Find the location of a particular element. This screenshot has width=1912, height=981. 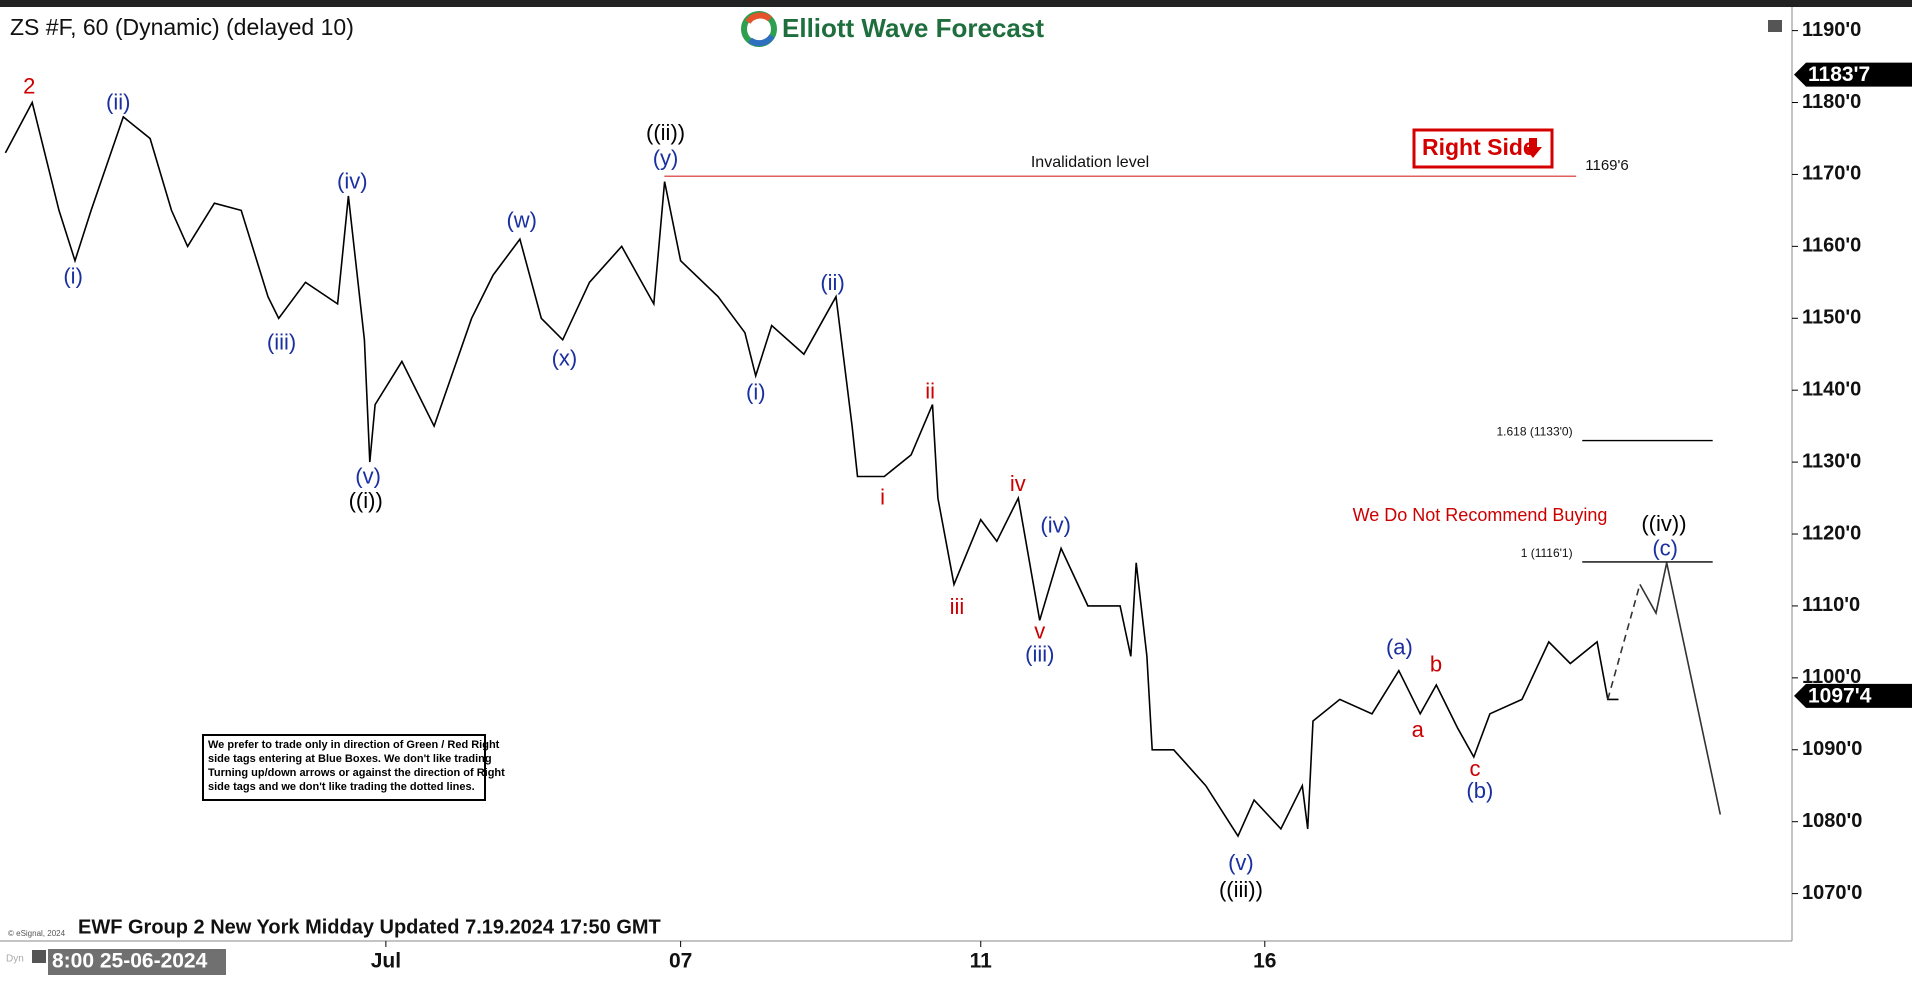

copyright: © eSignal, 2024 is located at coordinates (37, 933).